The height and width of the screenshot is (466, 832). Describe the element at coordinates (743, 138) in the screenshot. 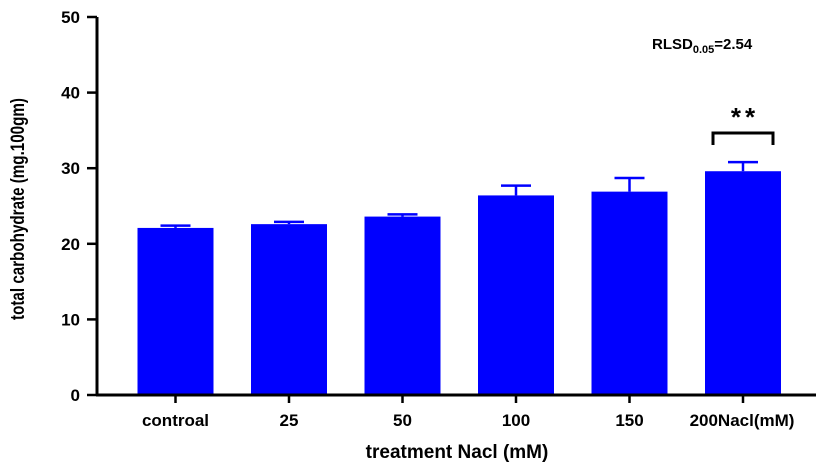

I see `significance-bracket` at that location.